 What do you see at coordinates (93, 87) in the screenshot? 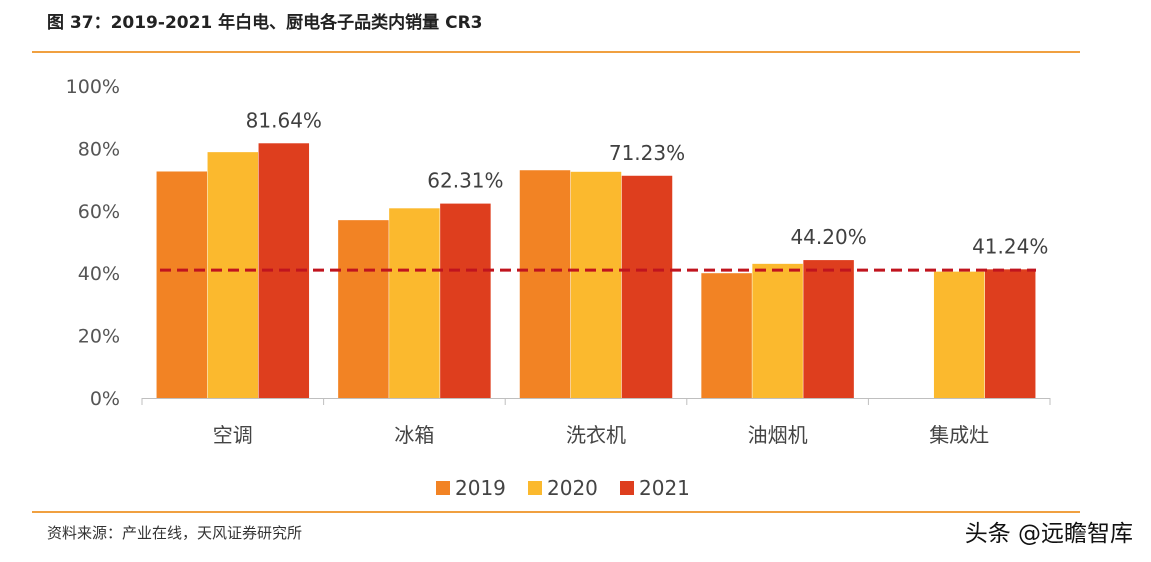
I see `y-tick-label: 100%` at bounding box center [93, 87].